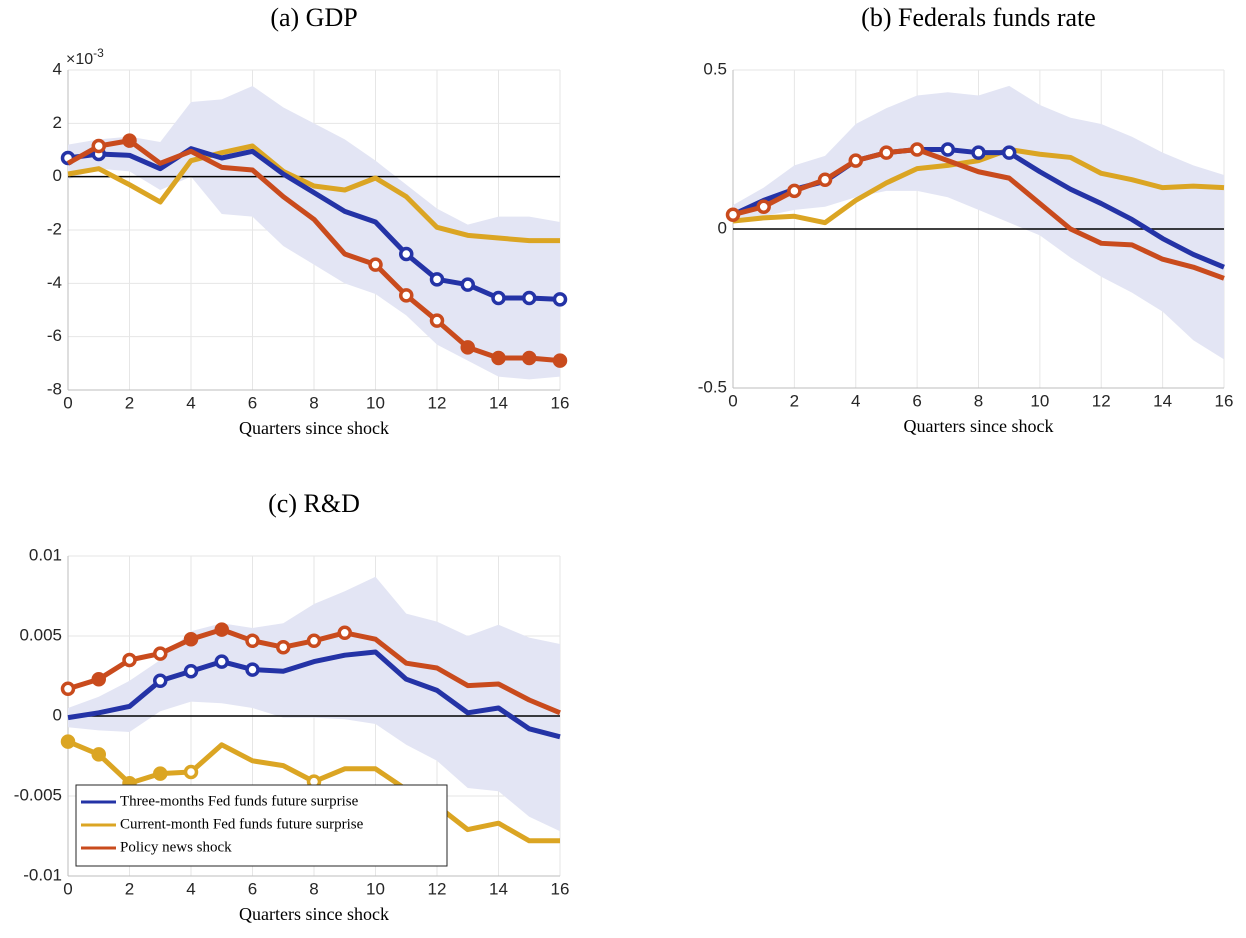 This screenshot has width=1246, height=938. Describe the element at coordinates (242, 824) in the screenshot. I see `legend-label: Current-month Fed funds future surprise` at that location.